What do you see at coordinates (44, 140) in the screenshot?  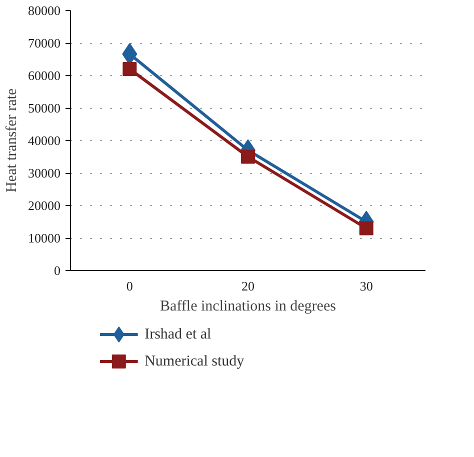 I see `y-tick-label: 40000` at bounding box center [44, 140].